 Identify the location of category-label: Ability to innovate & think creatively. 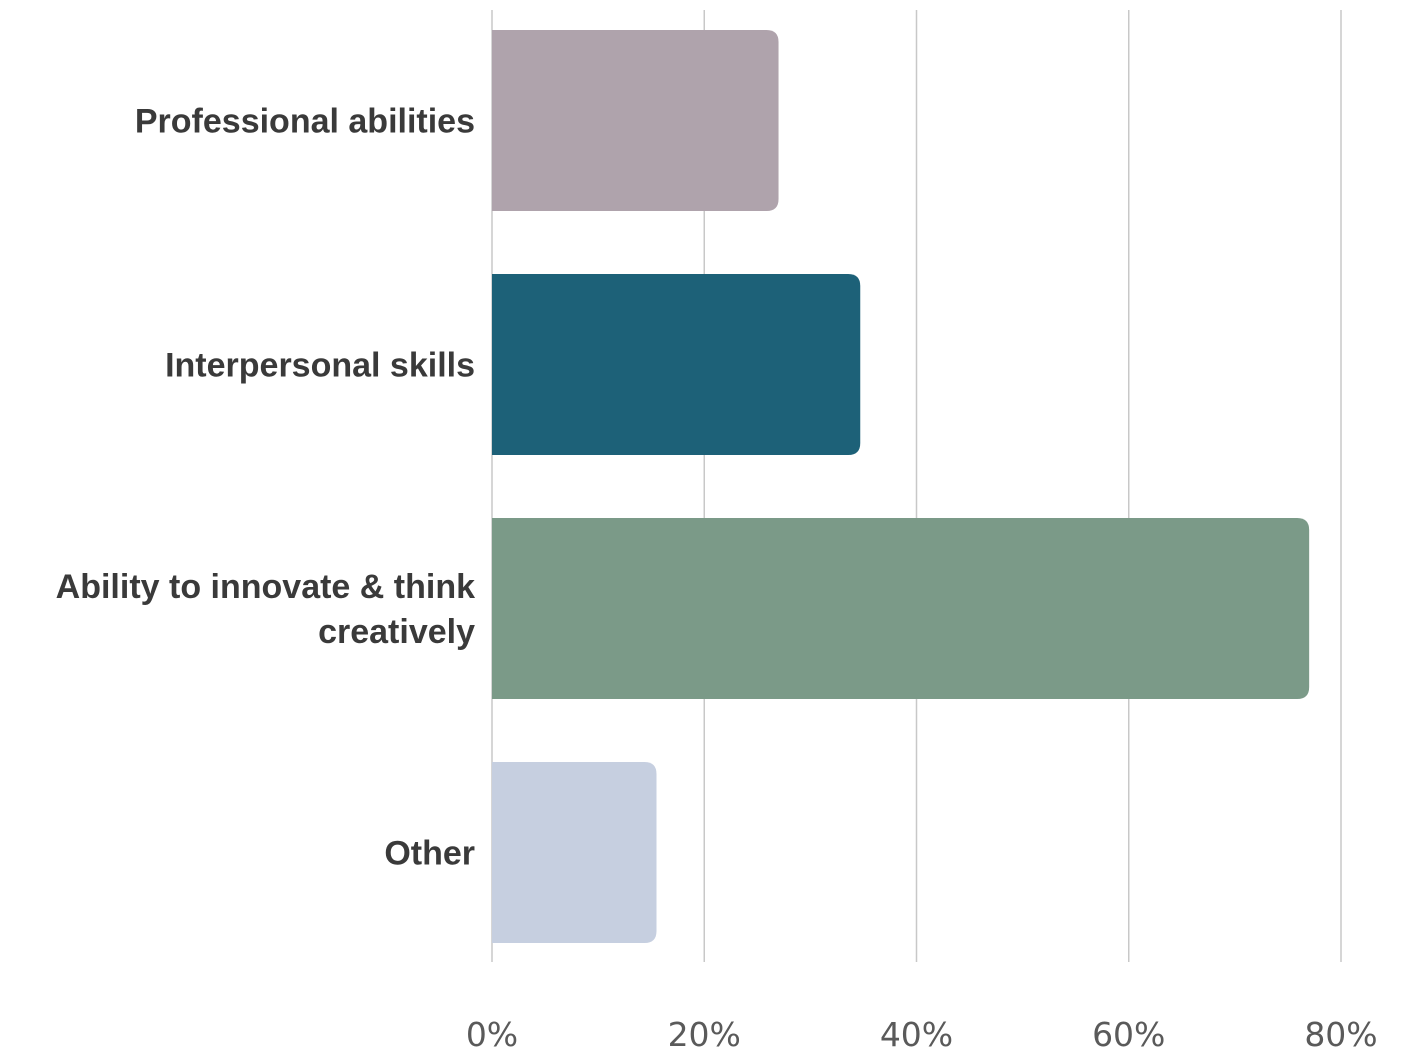
(265, 609).